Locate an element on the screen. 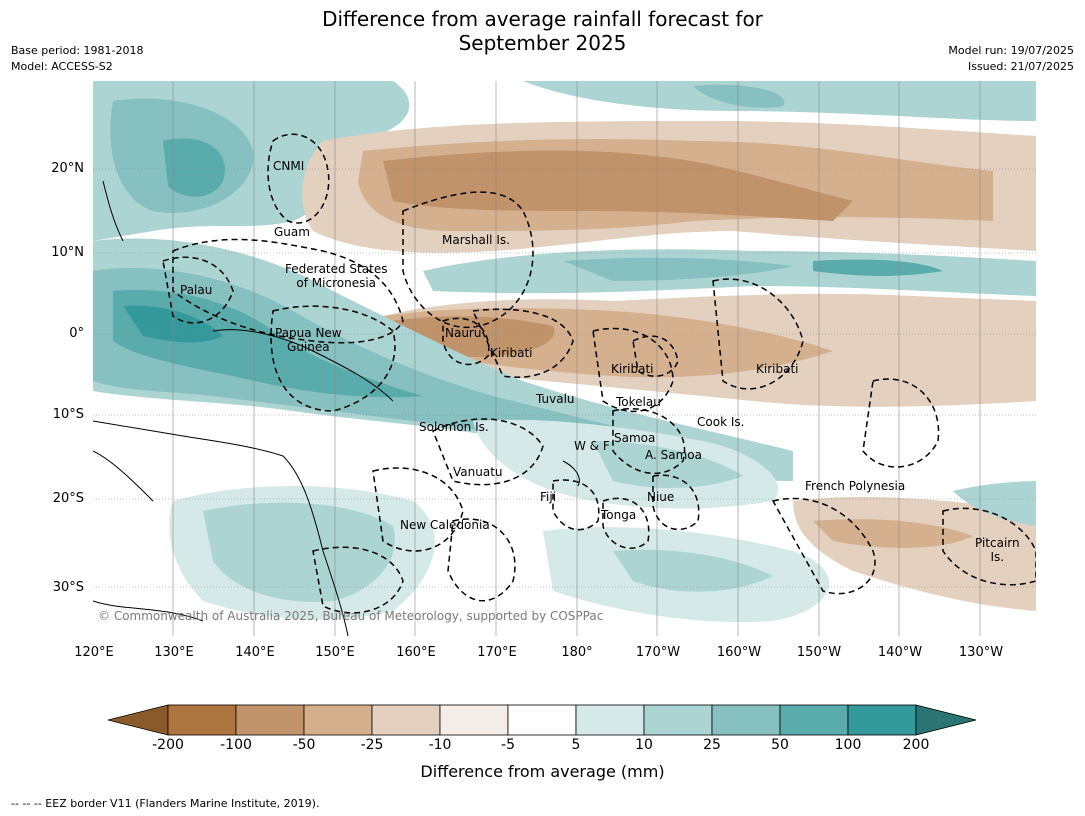  label-pitcairn: Pitcairn Is. is located at coordinates (997, 550).